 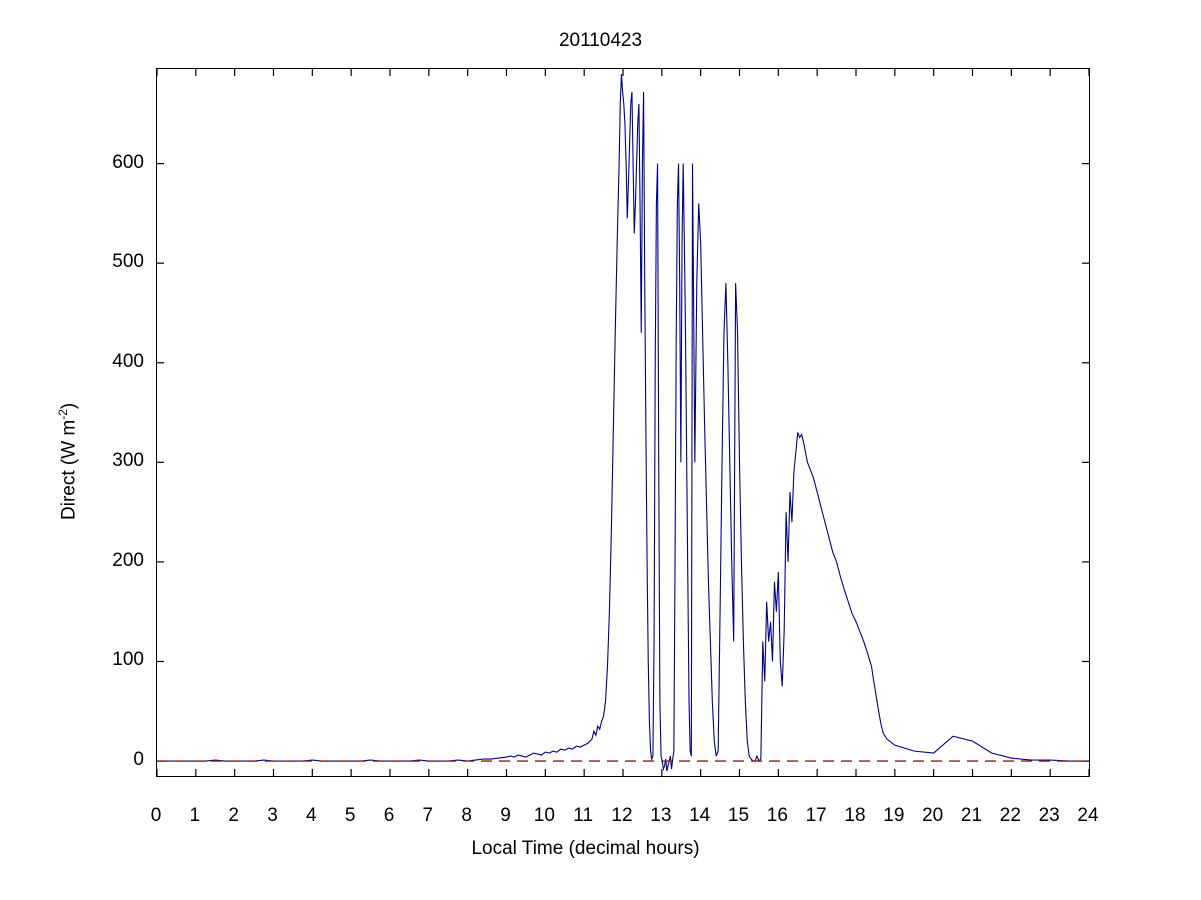 I want to click on x-tick-label: 18, so click(x=855, y=815).